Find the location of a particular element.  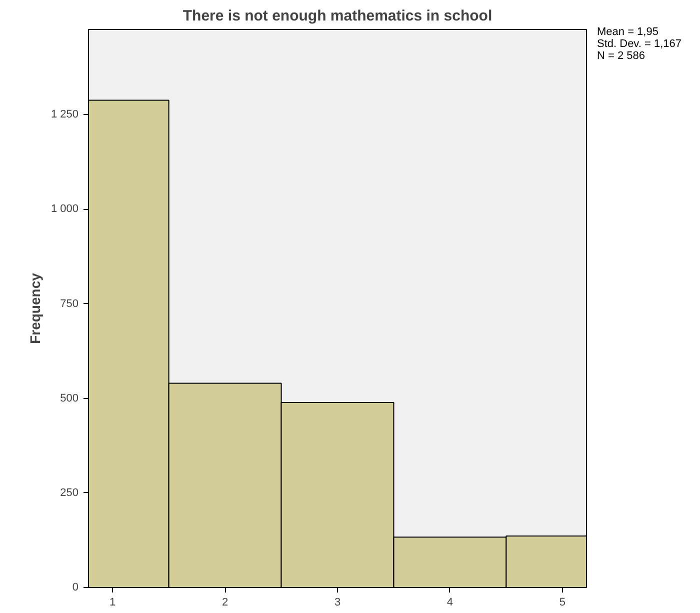

y-tick-label: 1 000 is located at coordinates (64, 209).